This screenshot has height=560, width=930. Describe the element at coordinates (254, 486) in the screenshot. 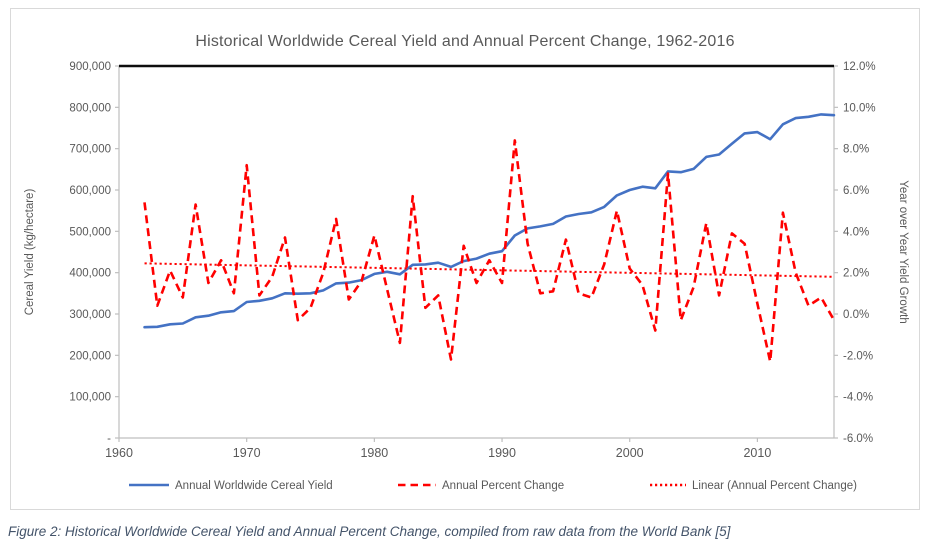

I see `legend-item-cereal-yield-label: Annual Worldwide Cereal Yield` at that location.